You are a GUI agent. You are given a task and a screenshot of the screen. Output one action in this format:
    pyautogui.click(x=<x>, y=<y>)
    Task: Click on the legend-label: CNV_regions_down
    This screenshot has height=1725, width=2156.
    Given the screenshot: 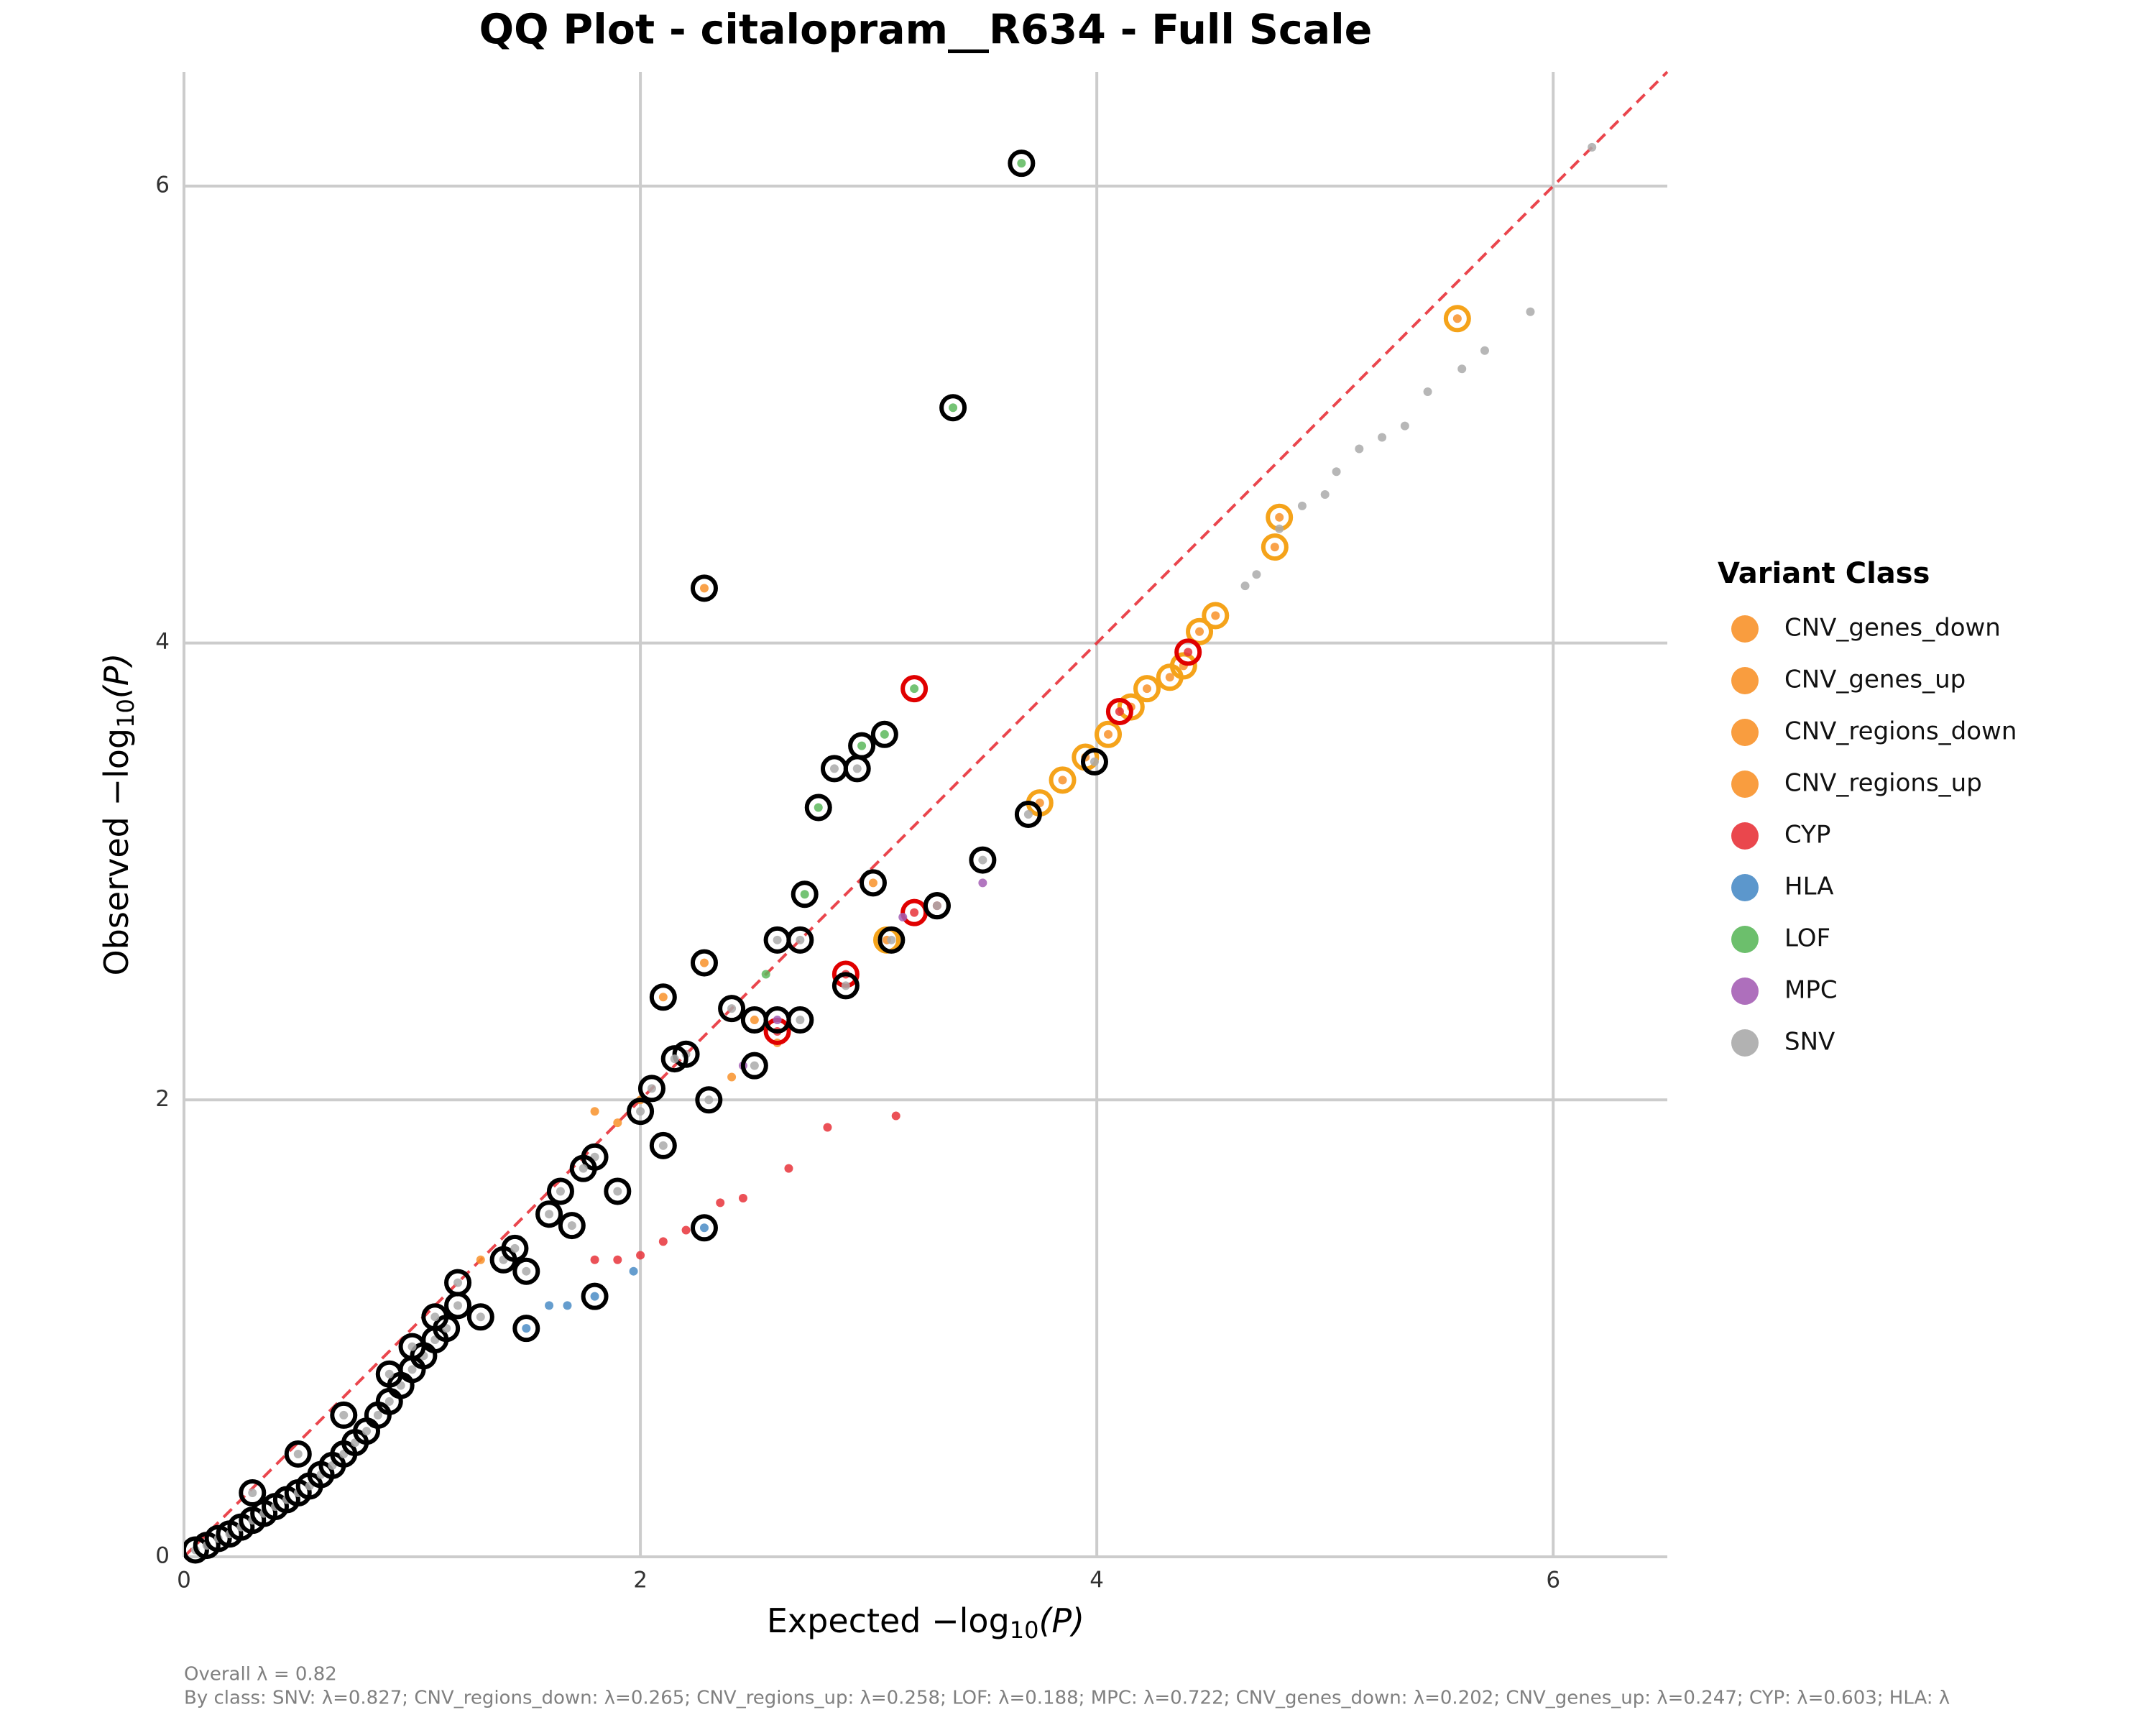 What is the action you would take?
    pyautogui.click(x=1900, y=731)
    